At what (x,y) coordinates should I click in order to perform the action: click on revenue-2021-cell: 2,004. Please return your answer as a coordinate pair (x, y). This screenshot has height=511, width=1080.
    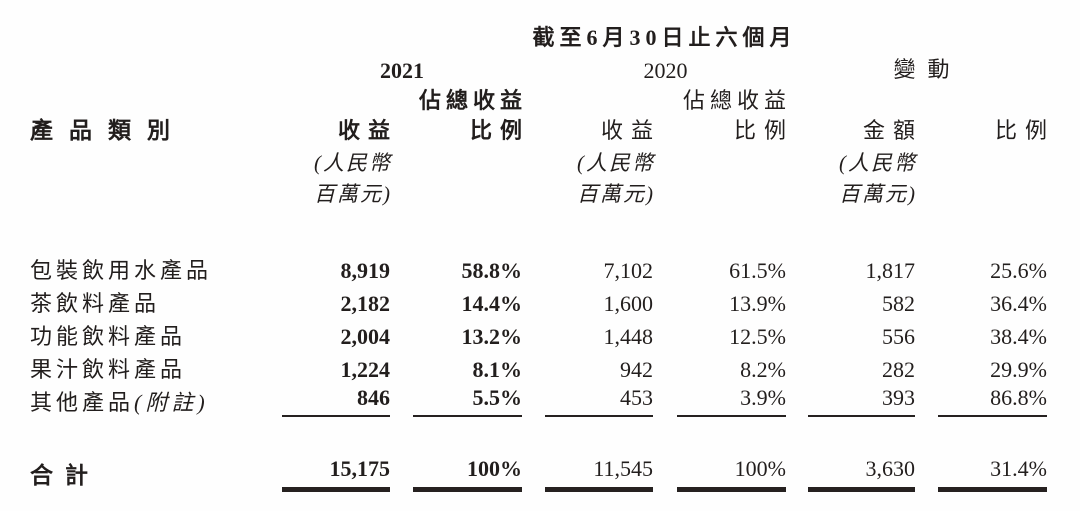
    Looking at the image, I should click on (365, 336).